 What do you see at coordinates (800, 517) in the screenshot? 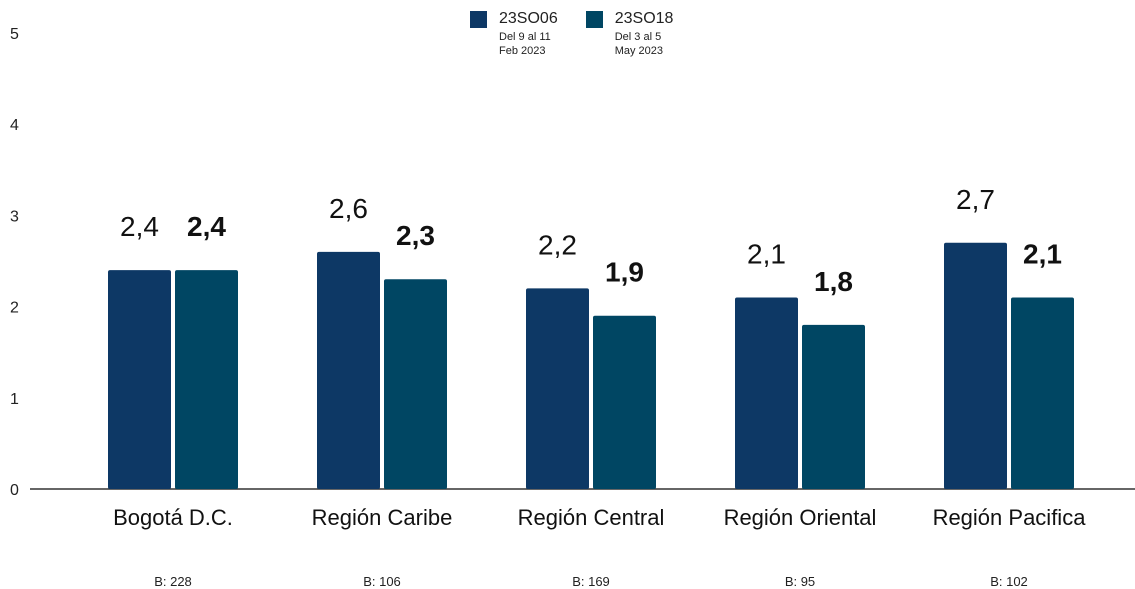
I see `x-category-label: Región Oriental` at bounding box center [800, 517].